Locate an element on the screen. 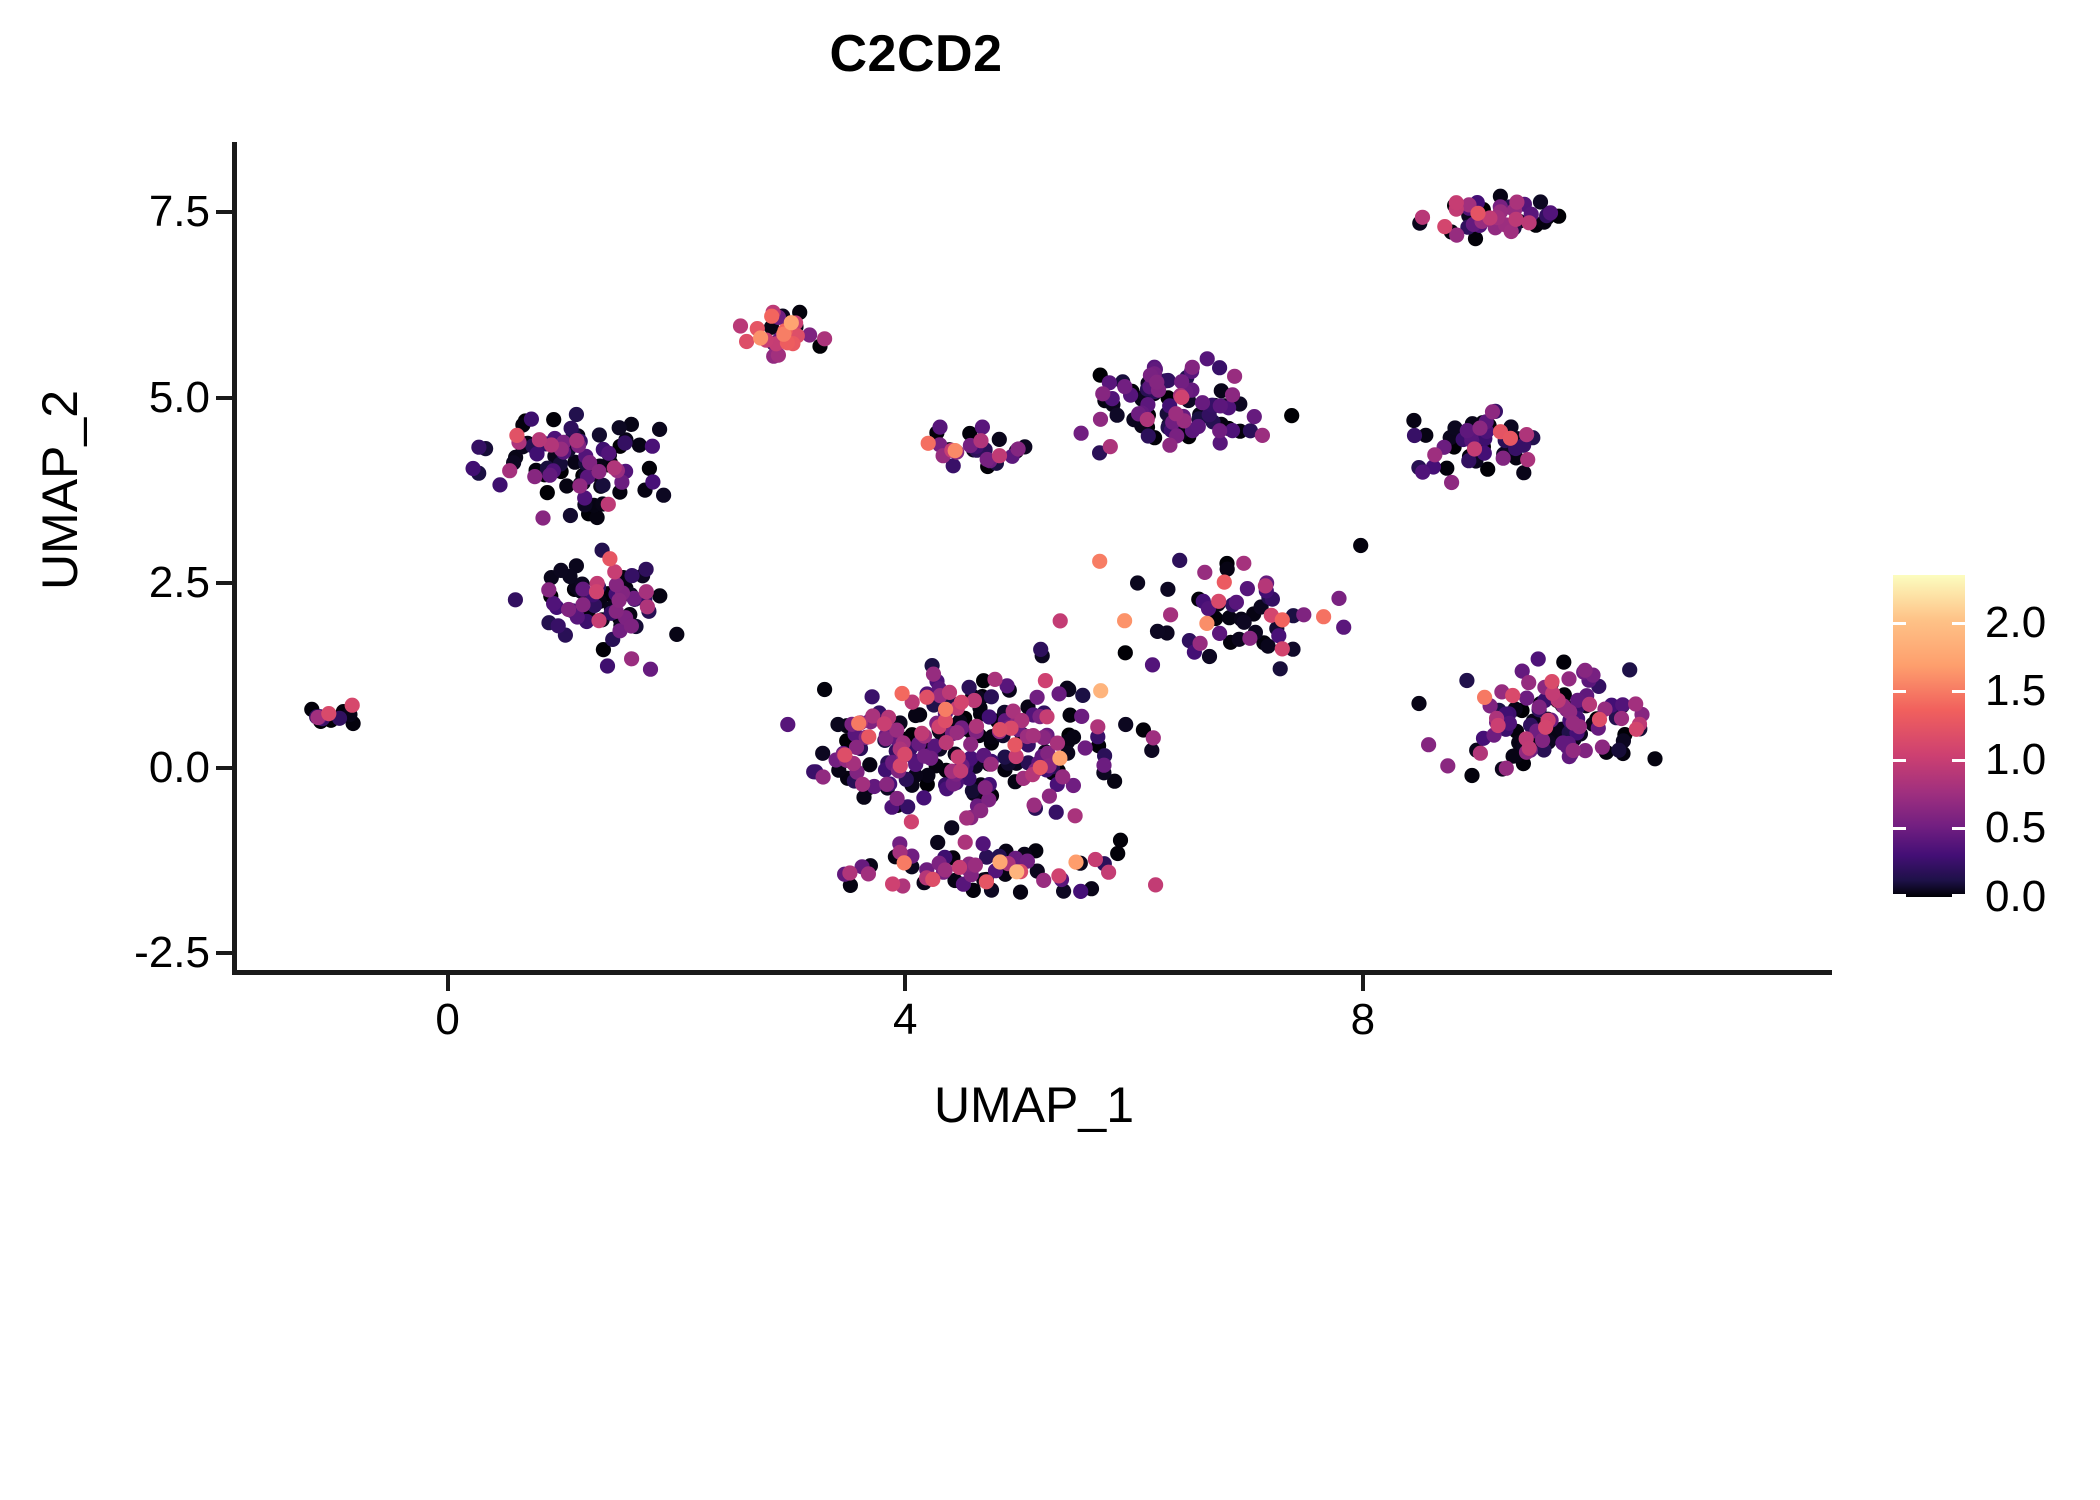 The width and height of the screenshot is (2100, 1500). y-axis-tick-labels: -2.5 0.0 2.5 5.0 7.5 is located at coordinates (140, 750).